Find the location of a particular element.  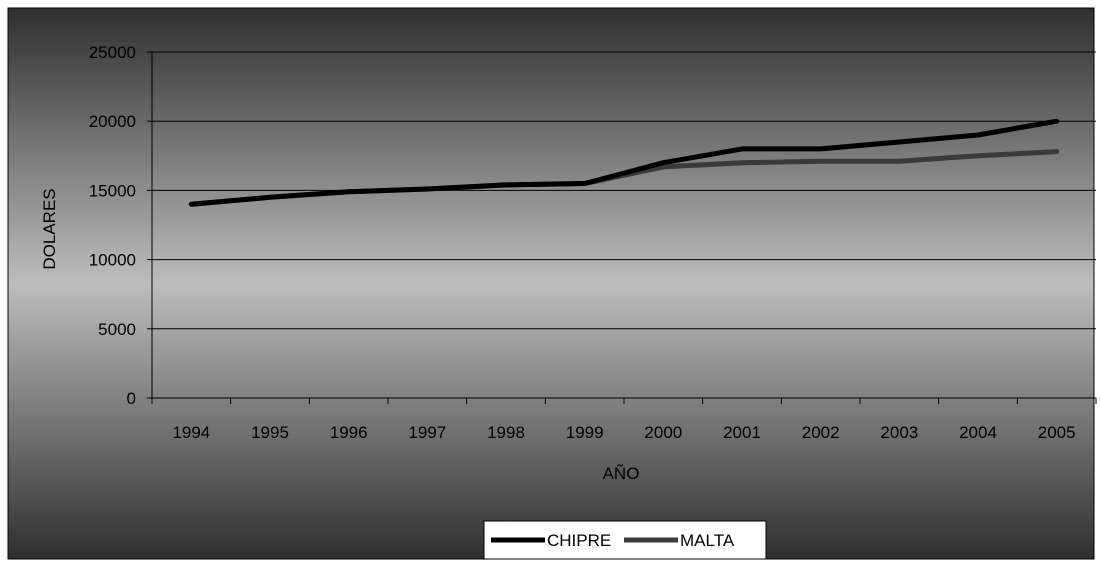

y-axis-title: DOLARES is located at coordinates (49, 228).